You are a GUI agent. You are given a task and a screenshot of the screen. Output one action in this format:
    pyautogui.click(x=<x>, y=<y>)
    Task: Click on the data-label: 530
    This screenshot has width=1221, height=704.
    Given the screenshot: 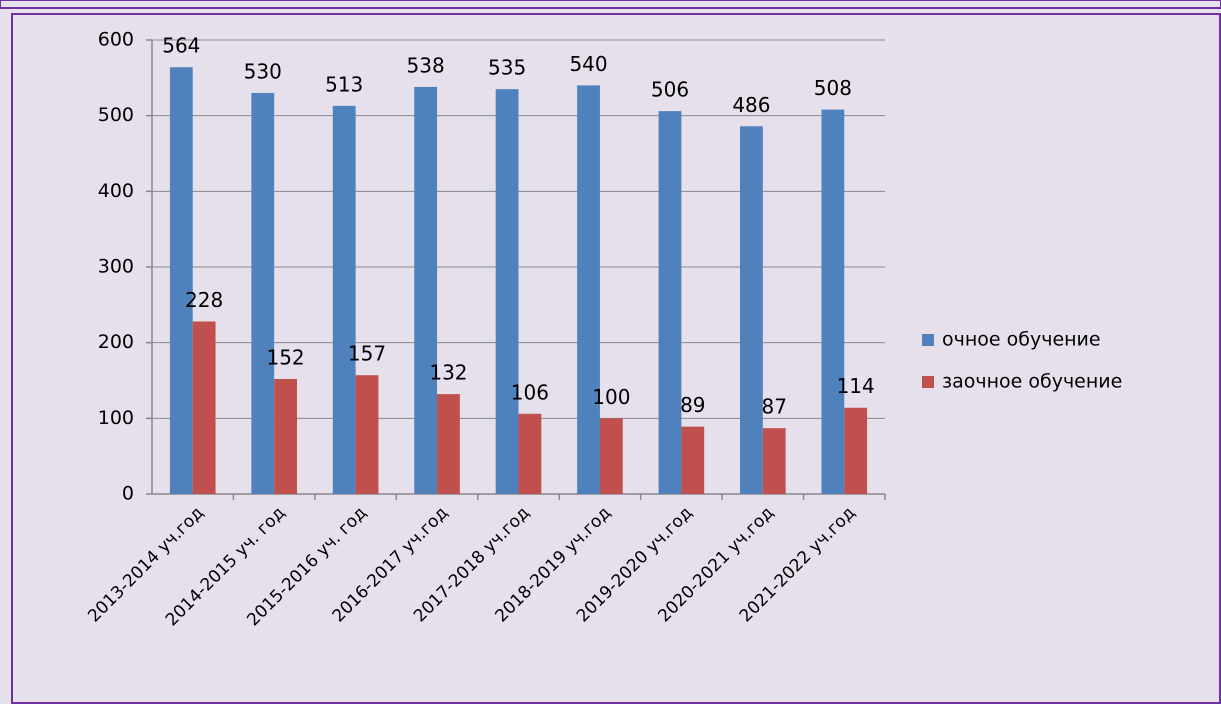 What is the action you would take?
    pyautogui.click(x=263, y=71)
    